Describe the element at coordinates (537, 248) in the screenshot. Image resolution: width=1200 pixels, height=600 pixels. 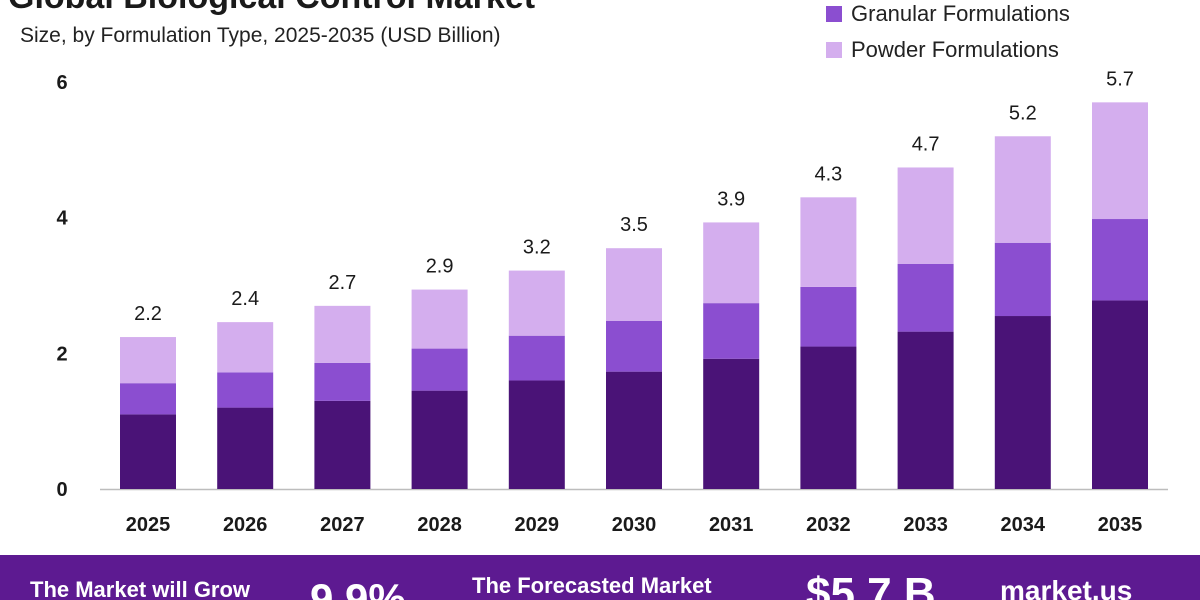
I see `bar-total-label: 3.2` at that location.